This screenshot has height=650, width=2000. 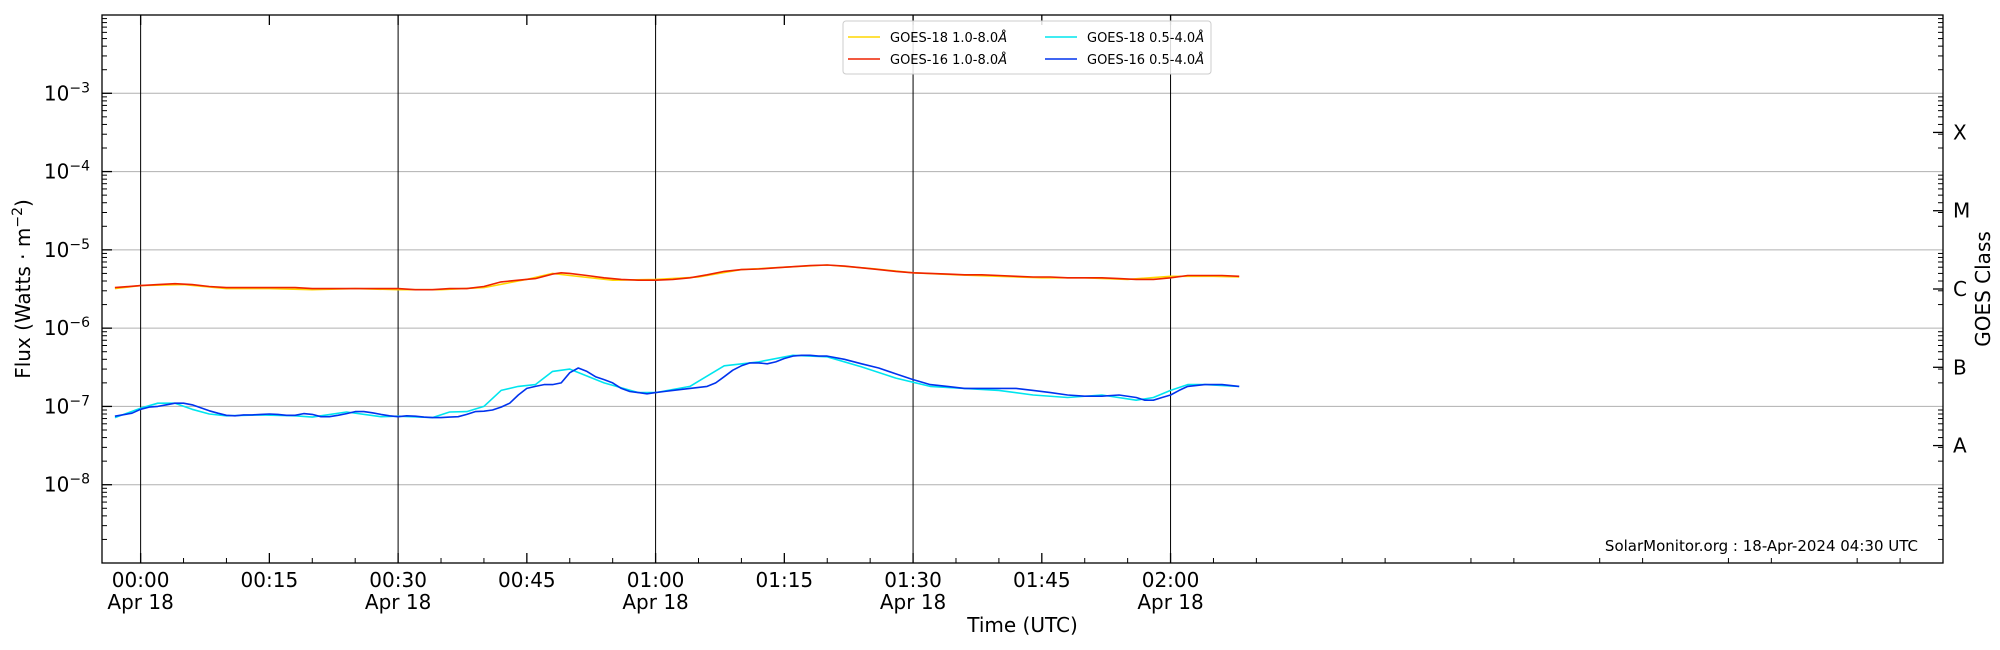 I want to click on goes-class-axis-title: GOES Class, so click(x=1983, y=289).